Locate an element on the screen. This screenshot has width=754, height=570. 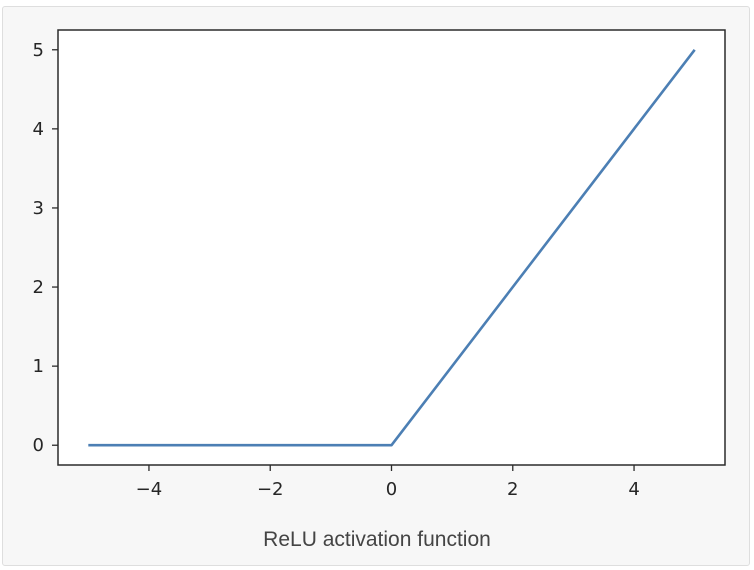
figure-caption: ReLU activation function is located at coordinates (377, 539).